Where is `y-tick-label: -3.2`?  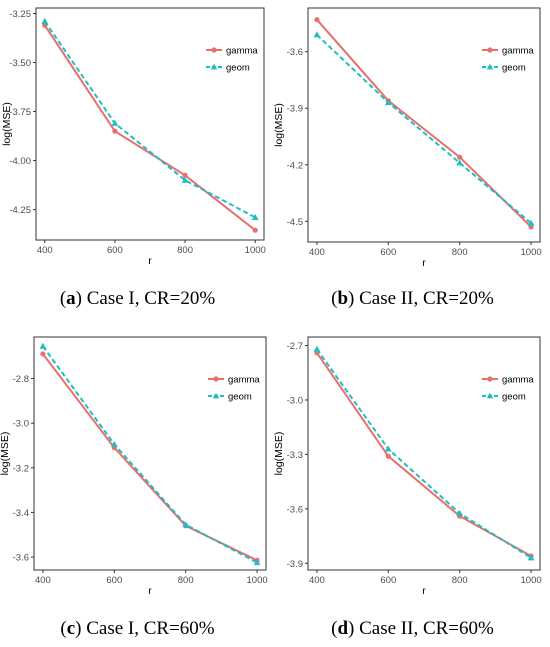
y-tick-label: -3.2 is located at coordinates (21, 468).